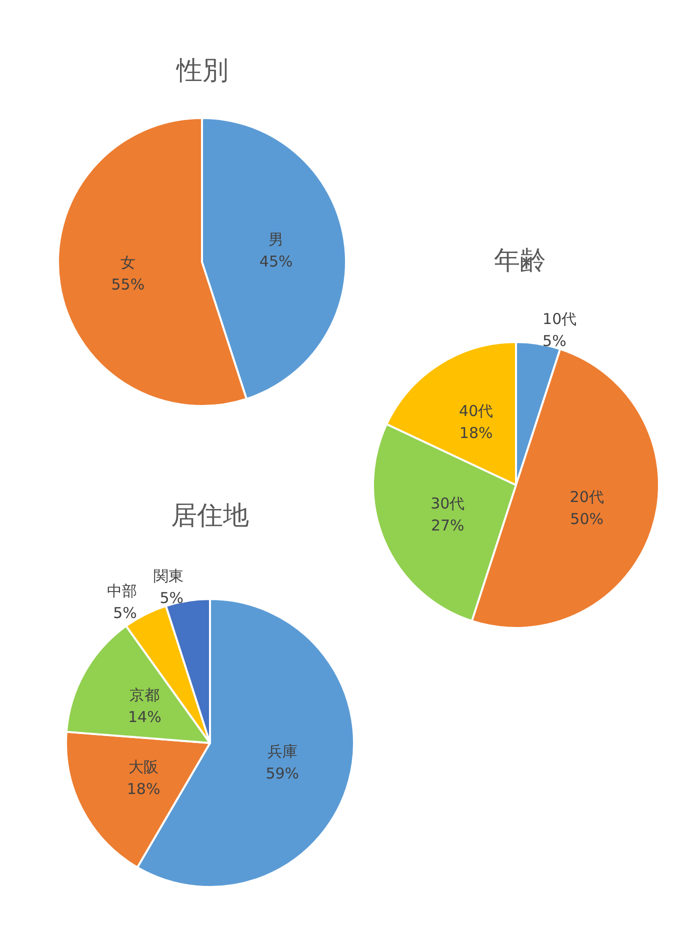 The image size is (688, 950). Describe the element at coordinates (447, 503) in the screenshot. I see `slice-label: 30代` at that location.